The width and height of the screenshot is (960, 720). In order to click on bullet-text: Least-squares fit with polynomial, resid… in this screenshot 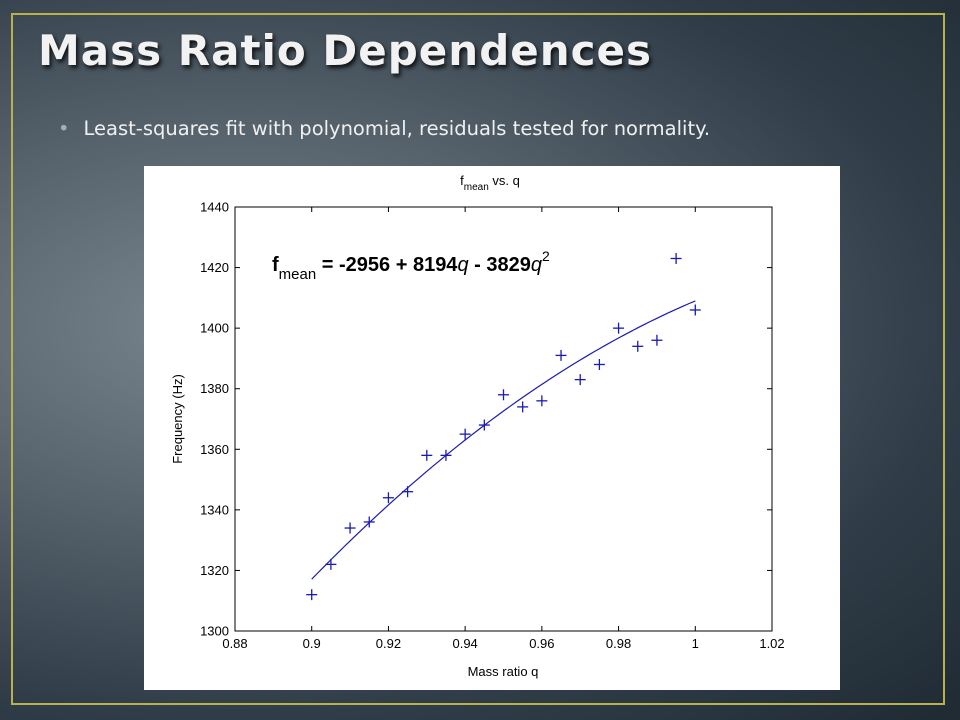, I will do `click(397, 128)`.